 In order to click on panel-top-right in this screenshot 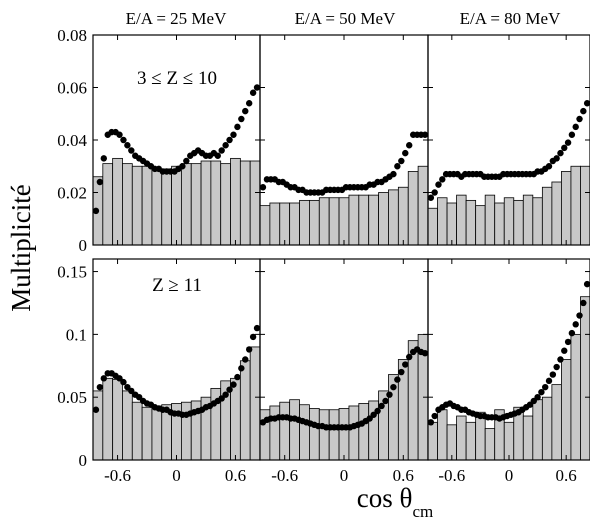, I will do `click(508, 140)`.